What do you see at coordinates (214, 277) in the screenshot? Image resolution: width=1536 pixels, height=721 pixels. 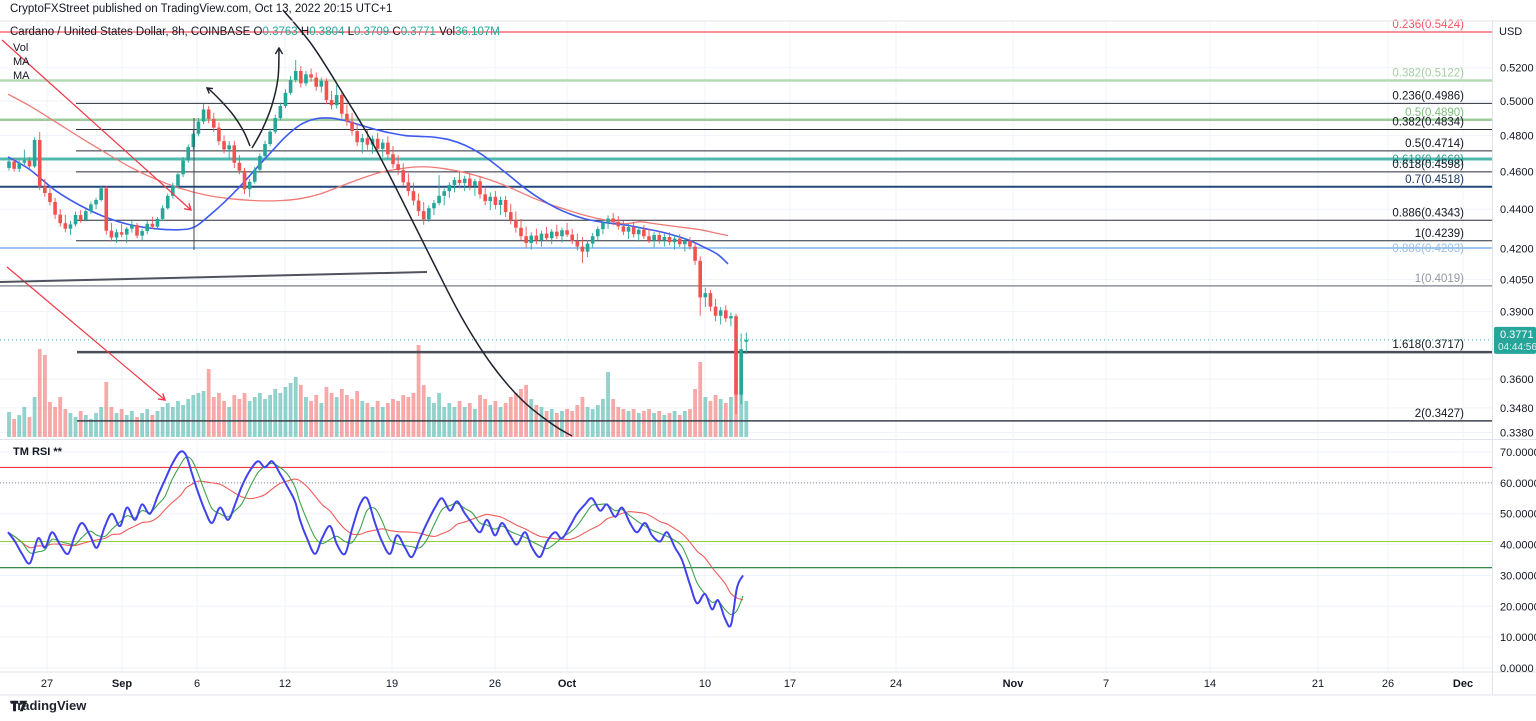 I see `sloped-trendline` at bounding box center [214, 277].